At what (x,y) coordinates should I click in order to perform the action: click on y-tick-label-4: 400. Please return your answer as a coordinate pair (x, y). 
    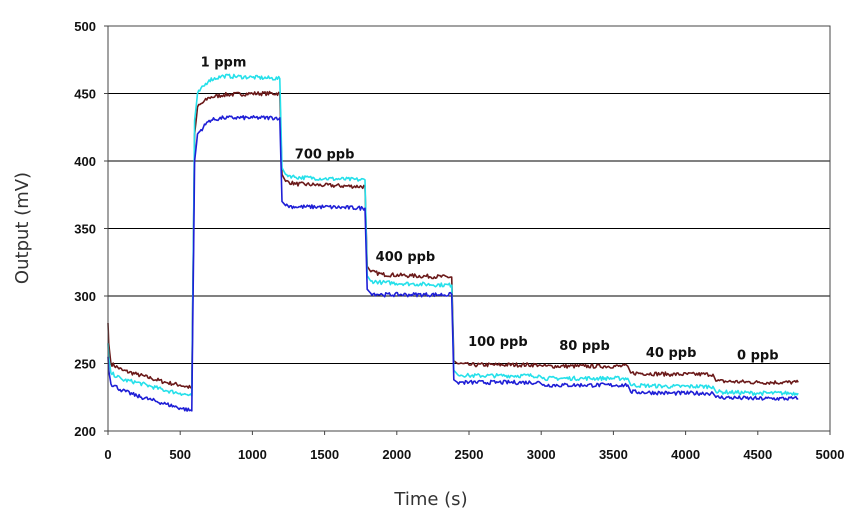
    Looking at the image, I should click on (85, 161).